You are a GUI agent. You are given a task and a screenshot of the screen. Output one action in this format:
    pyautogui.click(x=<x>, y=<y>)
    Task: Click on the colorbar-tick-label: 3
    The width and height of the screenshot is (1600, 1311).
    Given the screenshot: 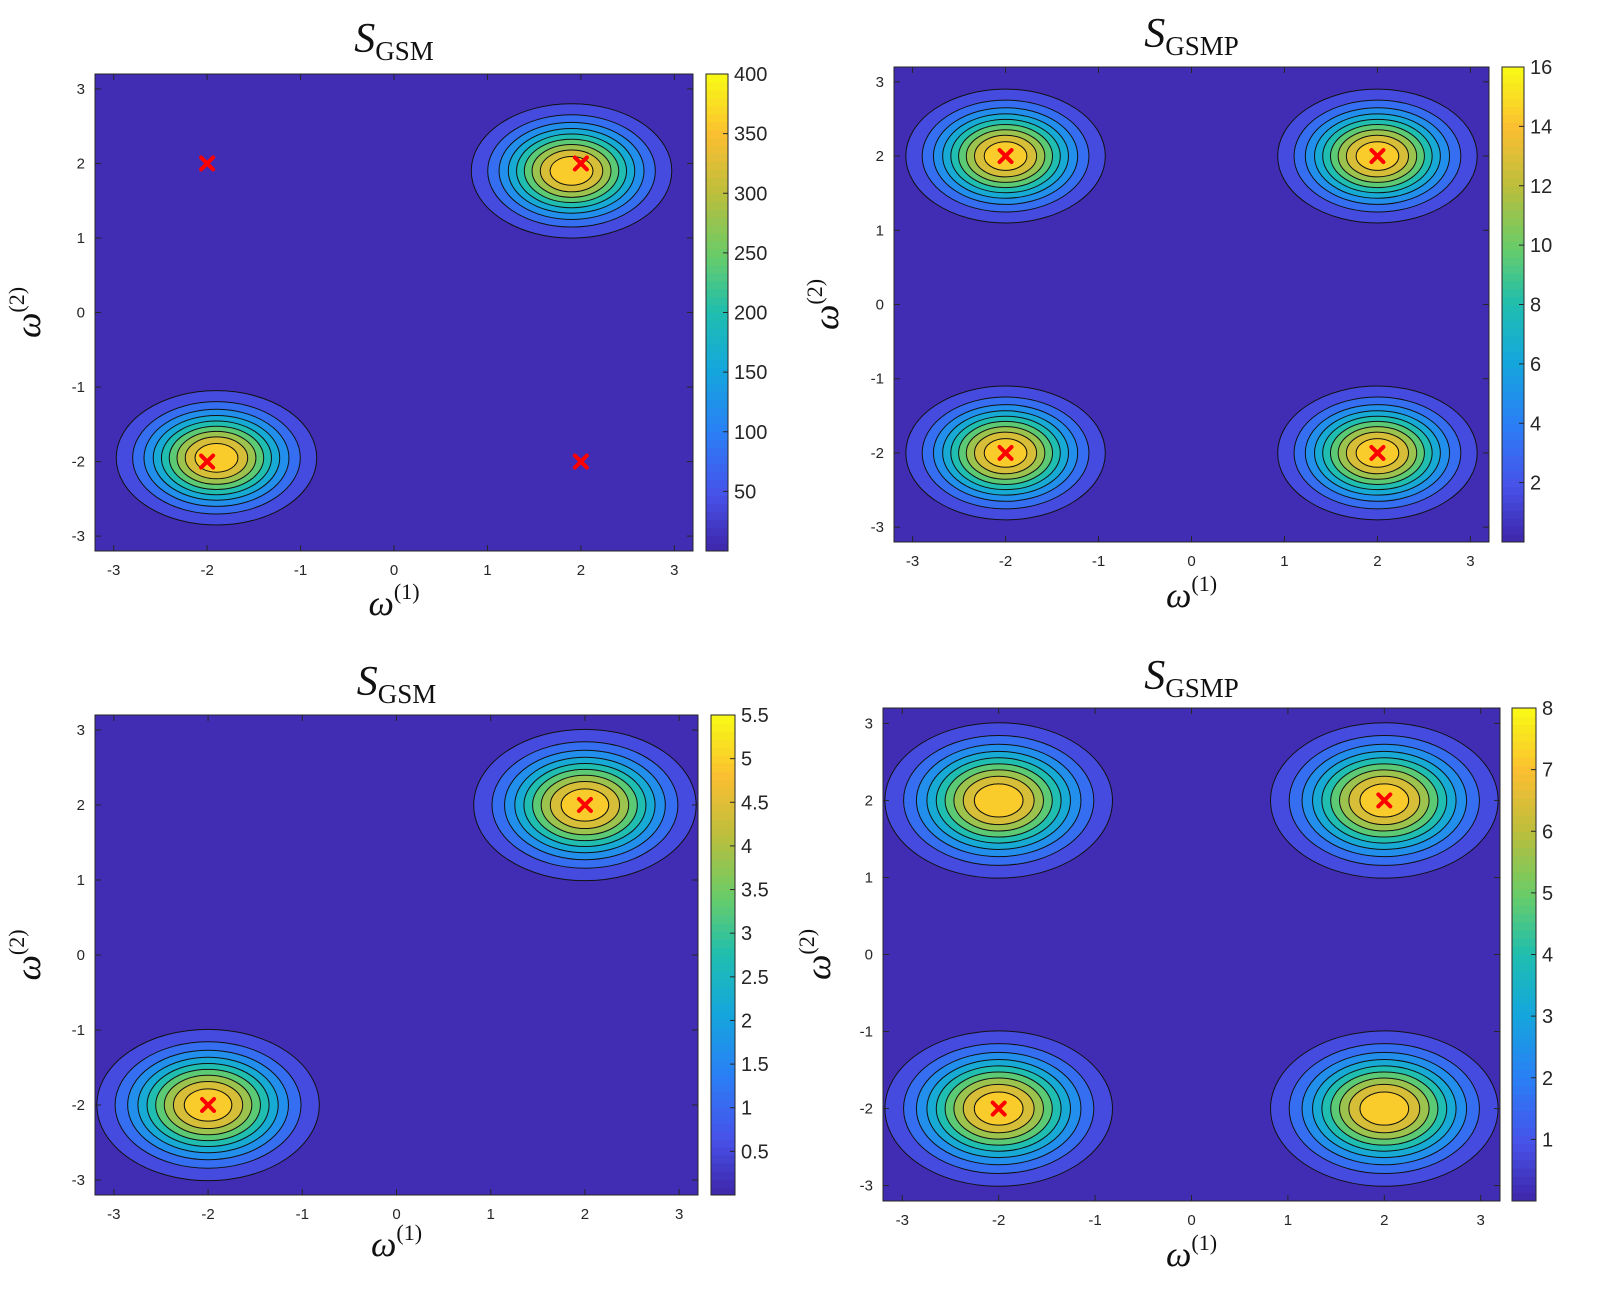 What is the action you would take?
    pyautogui.click(x=746, y=934)
    